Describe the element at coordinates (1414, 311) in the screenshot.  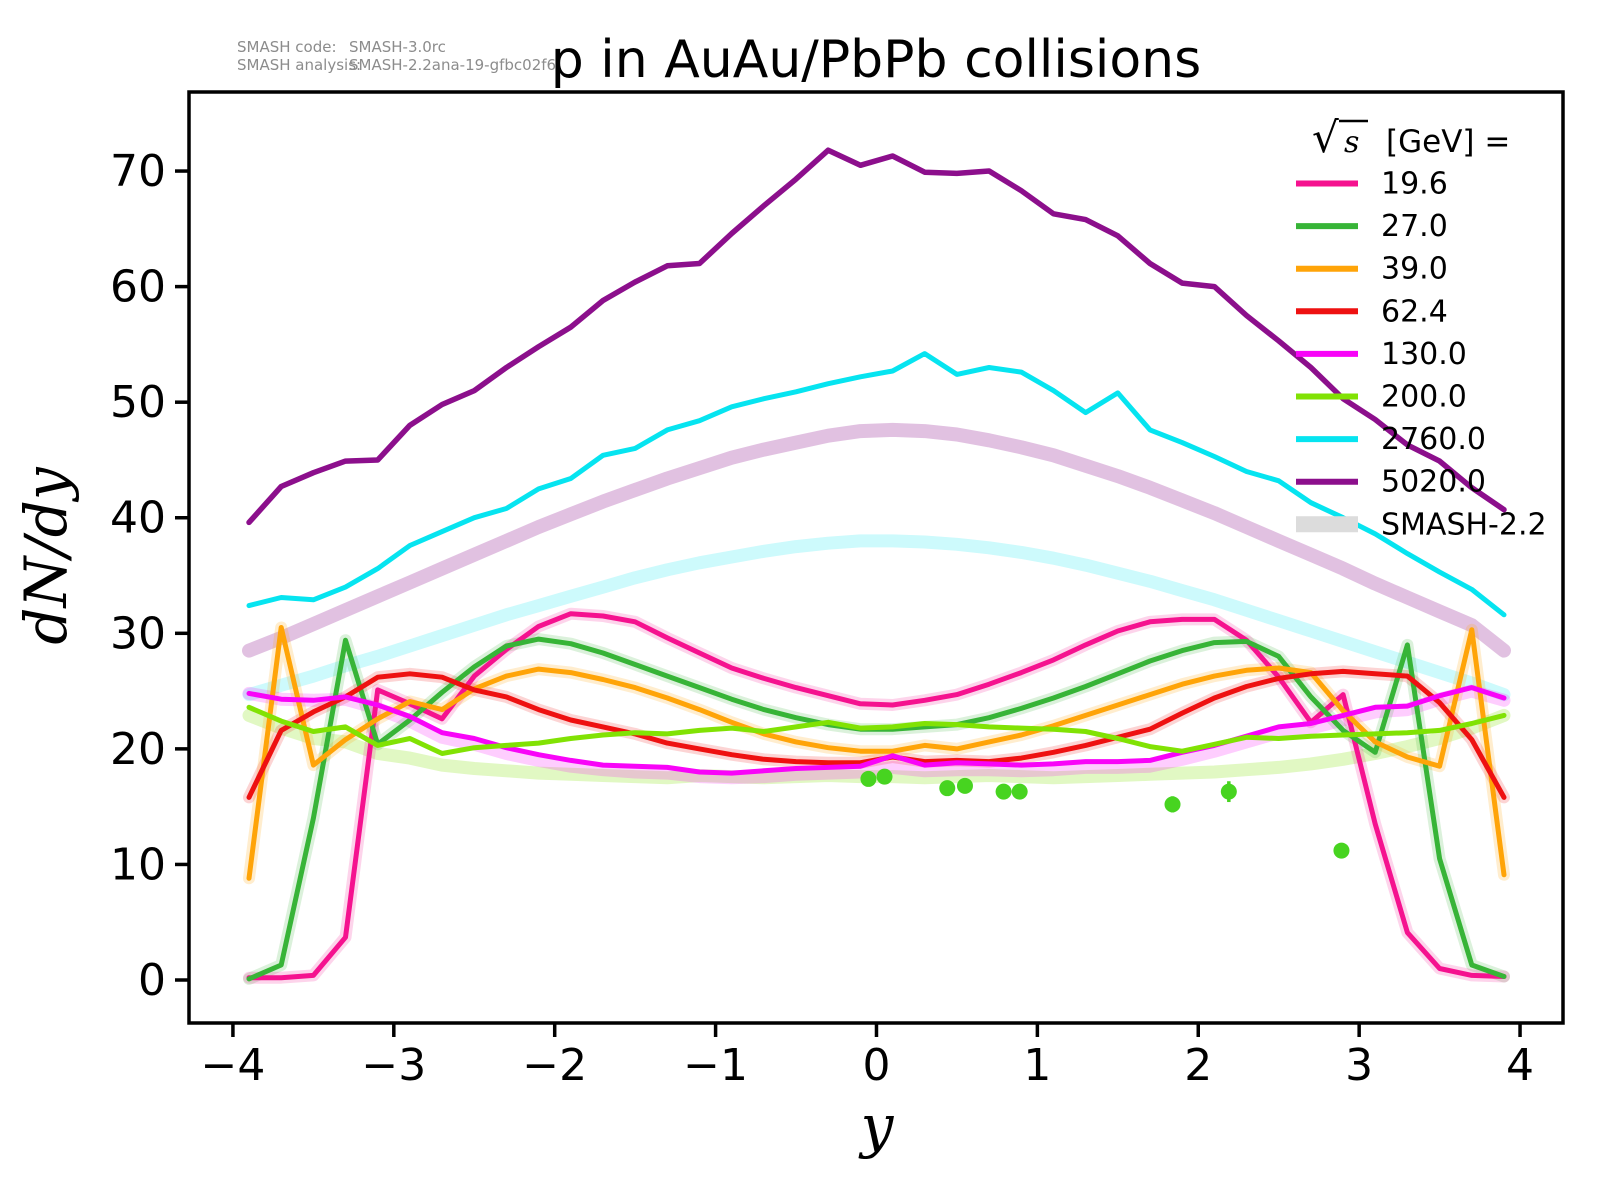
I see `legend-label-62.4: 62.4` at that location.